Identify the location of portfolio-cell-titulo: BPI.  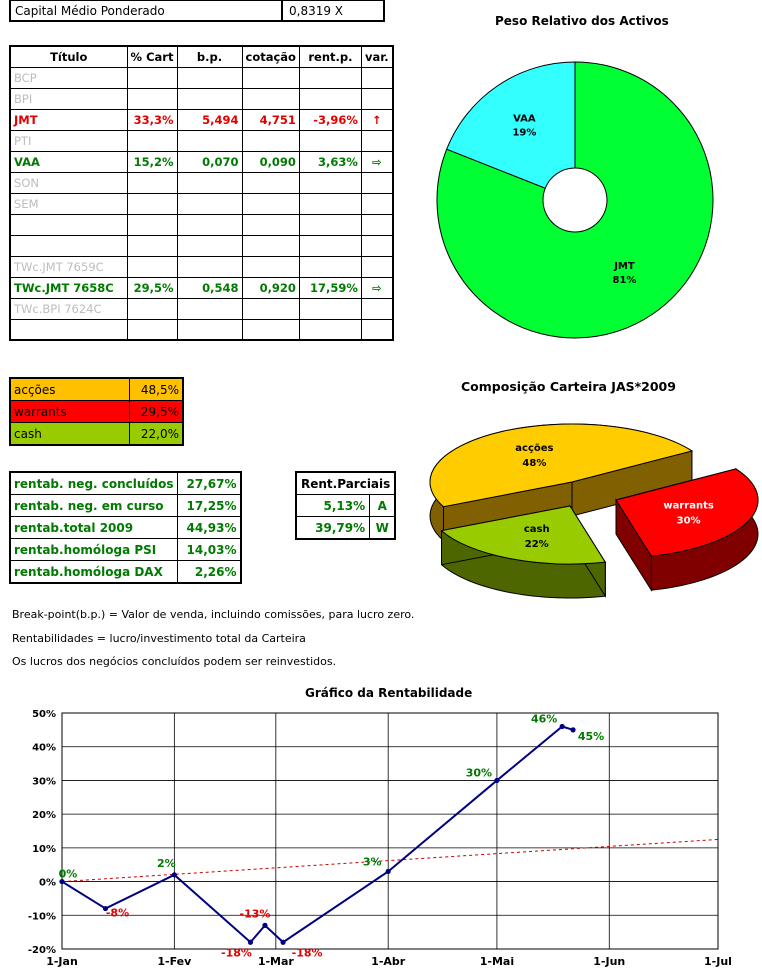
(68, 98).